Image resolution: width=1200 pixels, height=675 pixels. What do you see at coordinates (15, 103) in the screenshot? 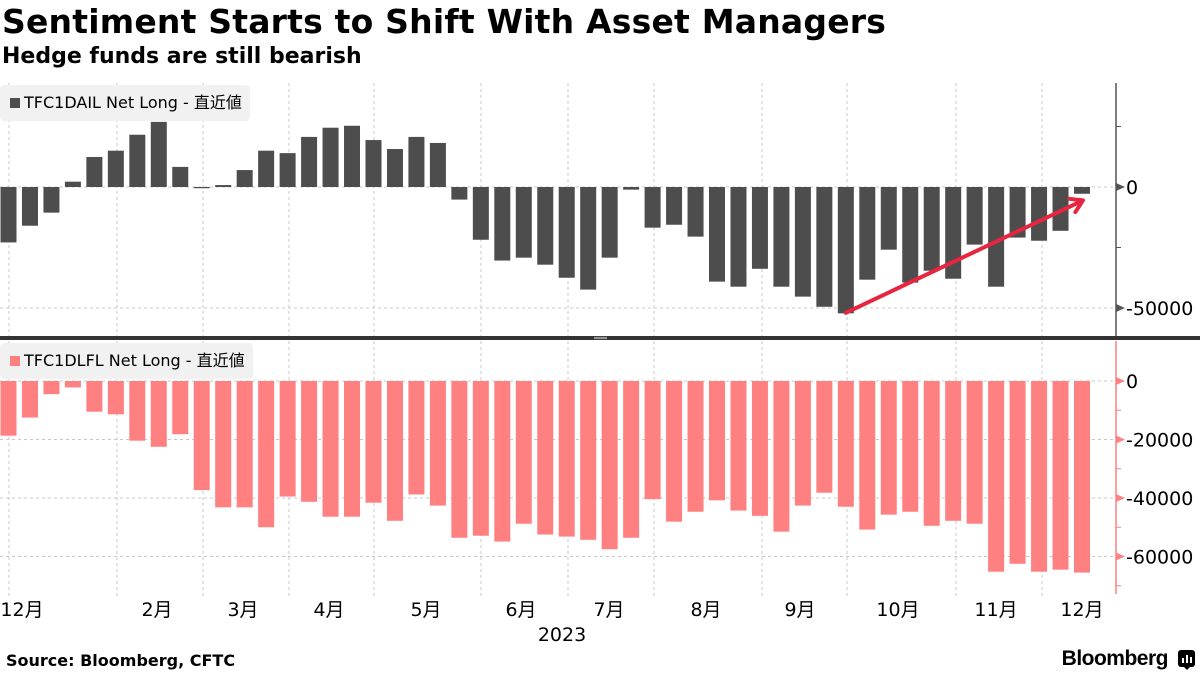
I see `legend-swatch-top` at bounding box center [15, 103].